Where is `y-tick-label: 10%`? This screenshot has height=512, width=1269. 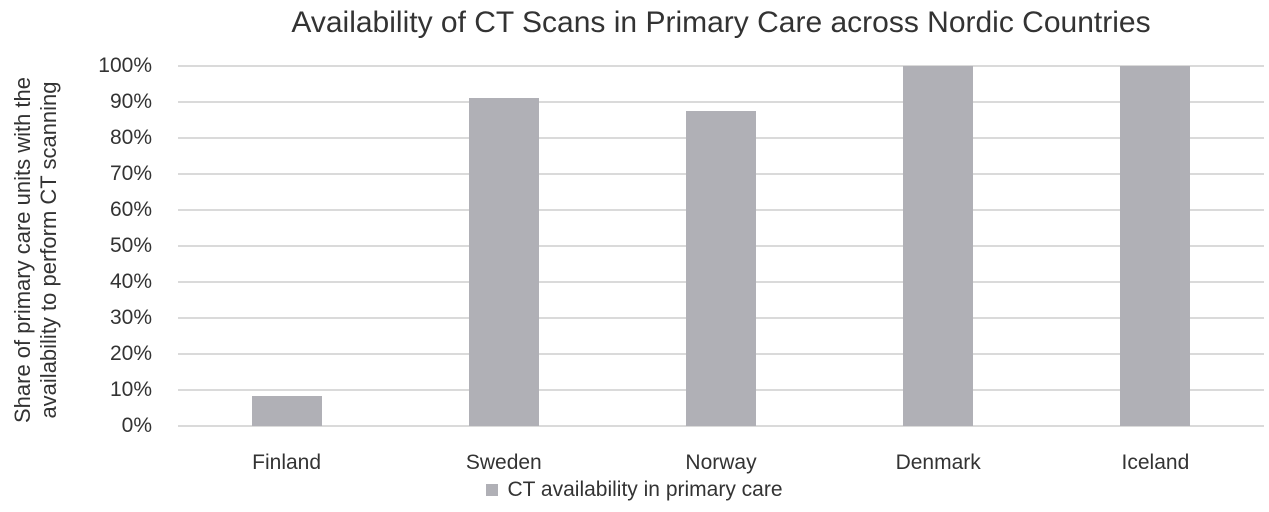
y-tick-label: 10% is located at coordinates (130, 389).